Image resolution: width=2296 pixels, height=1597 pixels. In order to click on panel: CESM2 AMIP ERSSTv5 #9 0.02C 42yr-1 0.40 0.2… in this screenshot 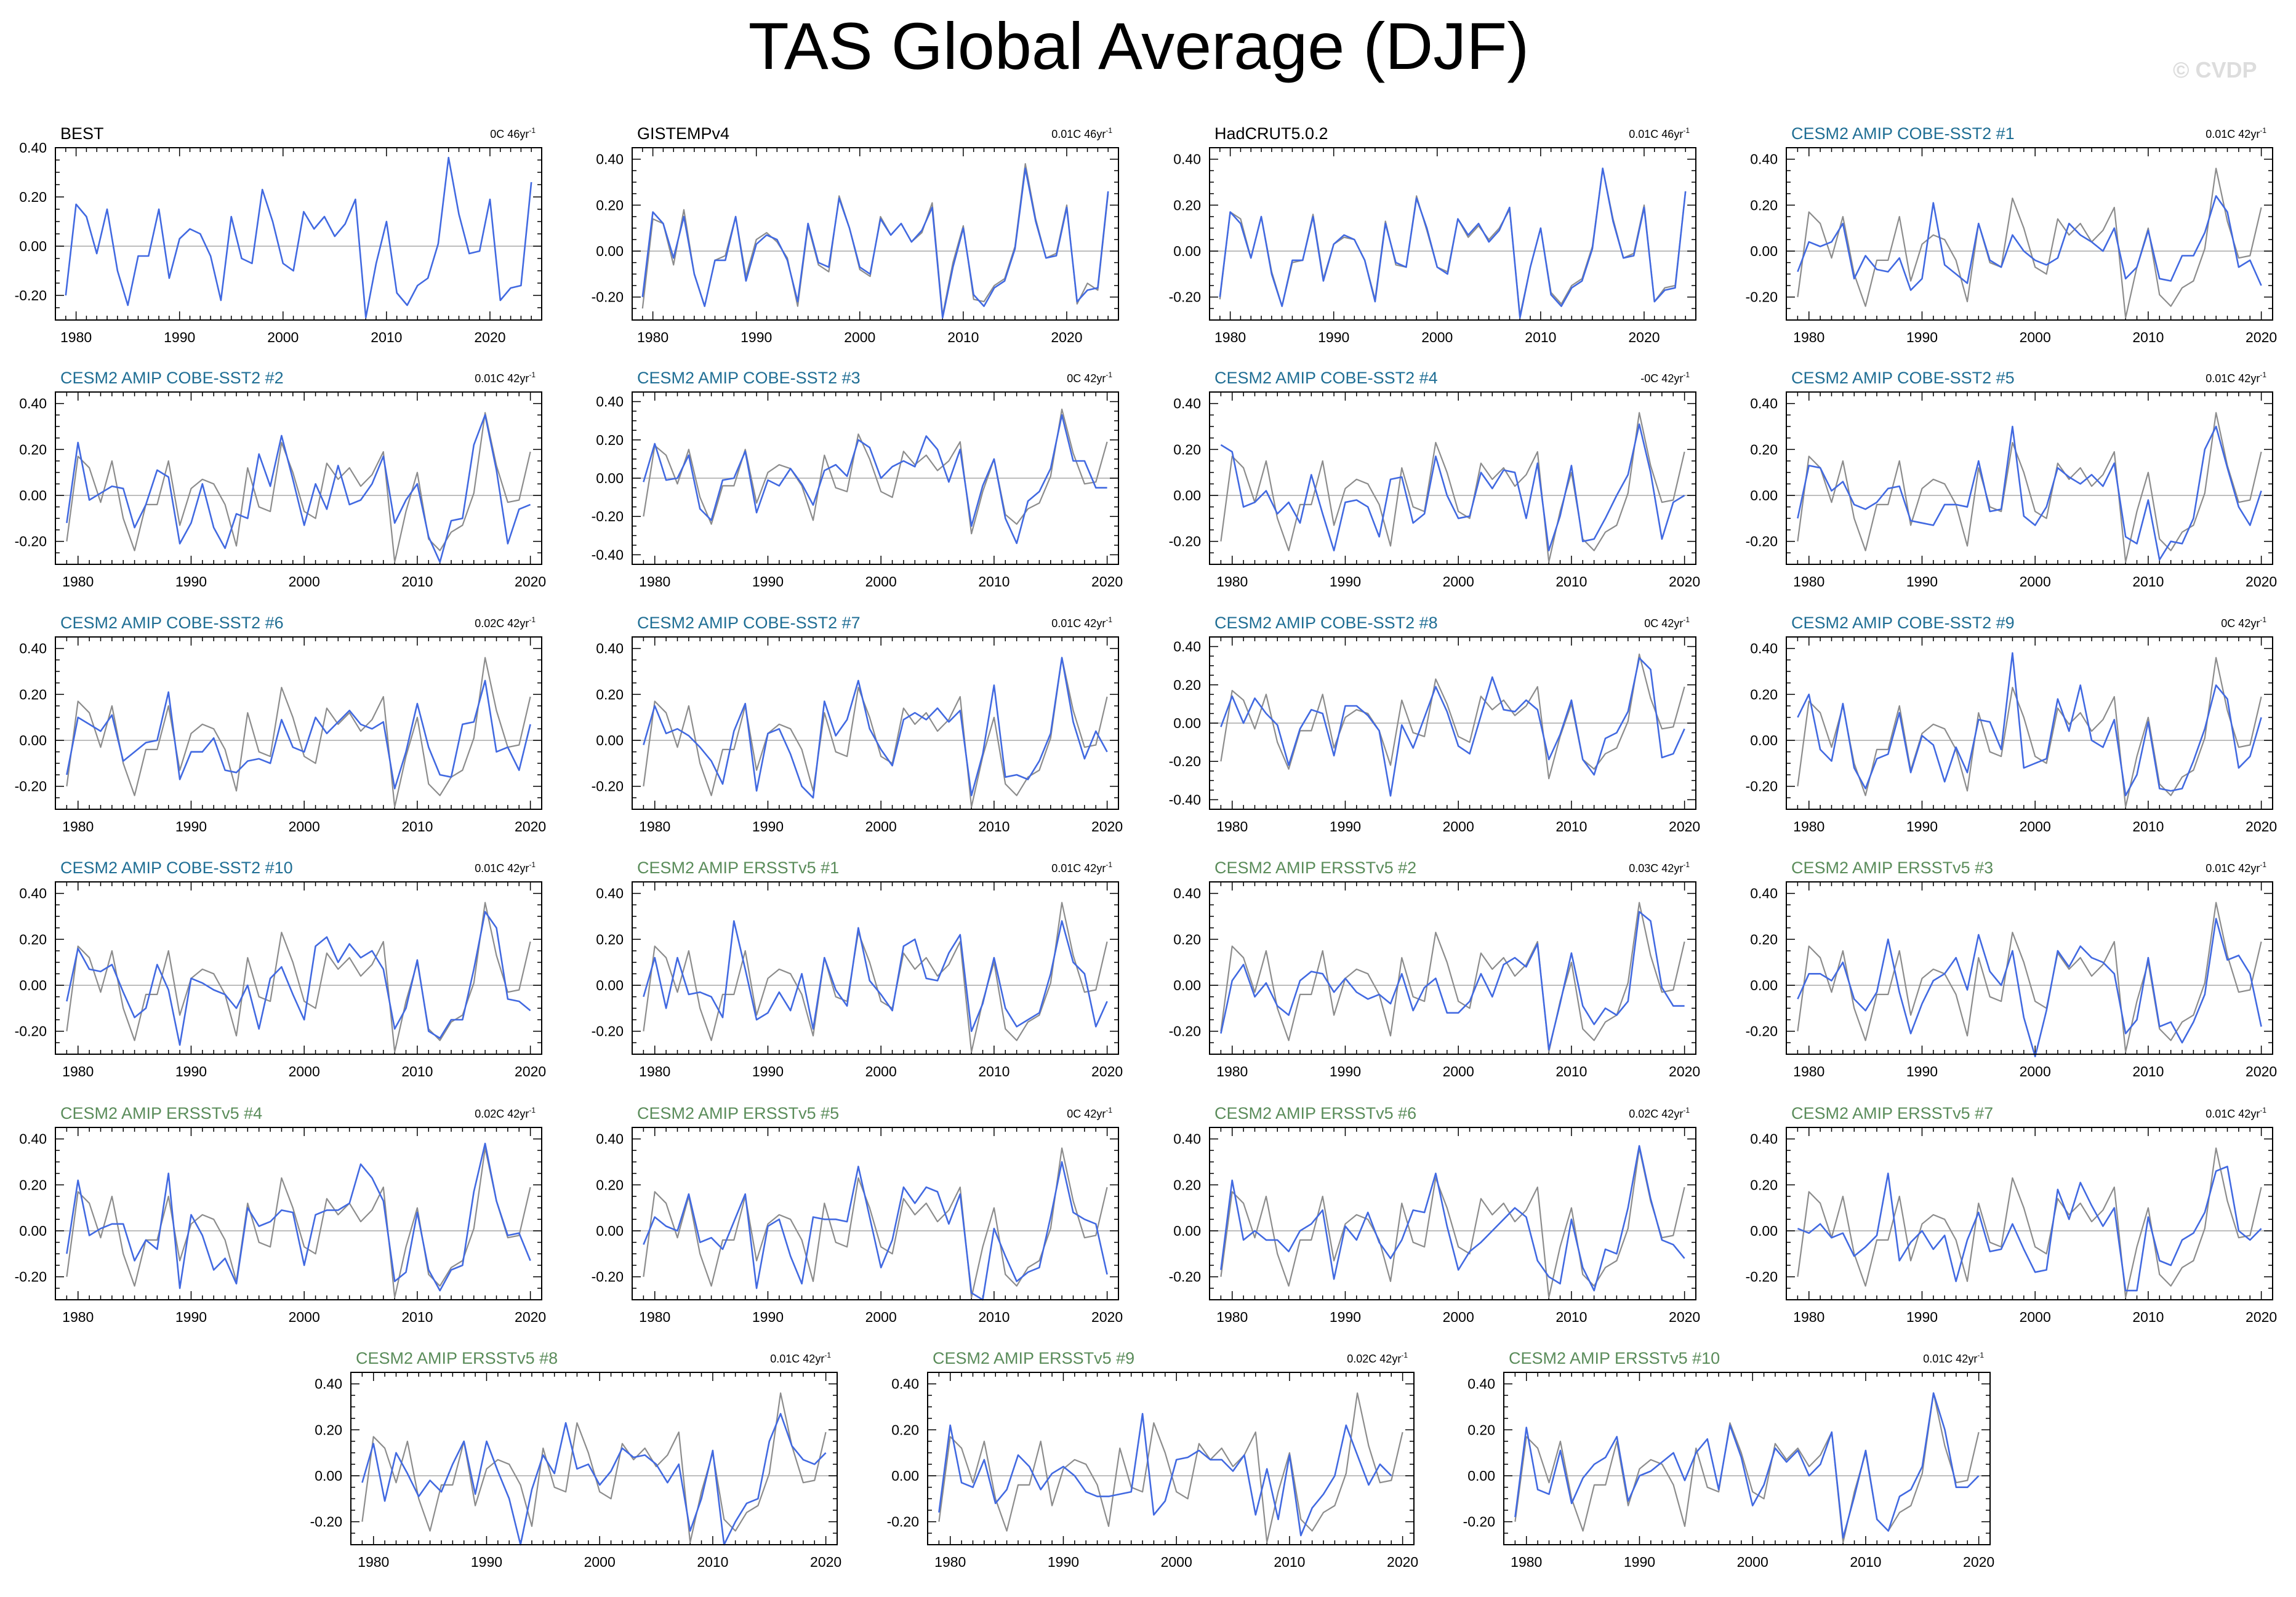, I will do `click(1153, 1460)`.